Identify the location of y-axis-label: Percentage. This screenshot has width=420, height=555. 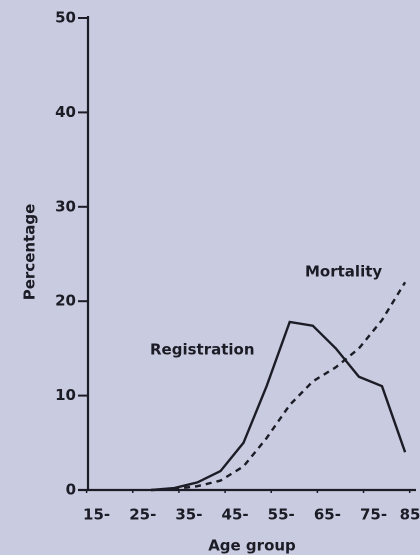
(30, 252).